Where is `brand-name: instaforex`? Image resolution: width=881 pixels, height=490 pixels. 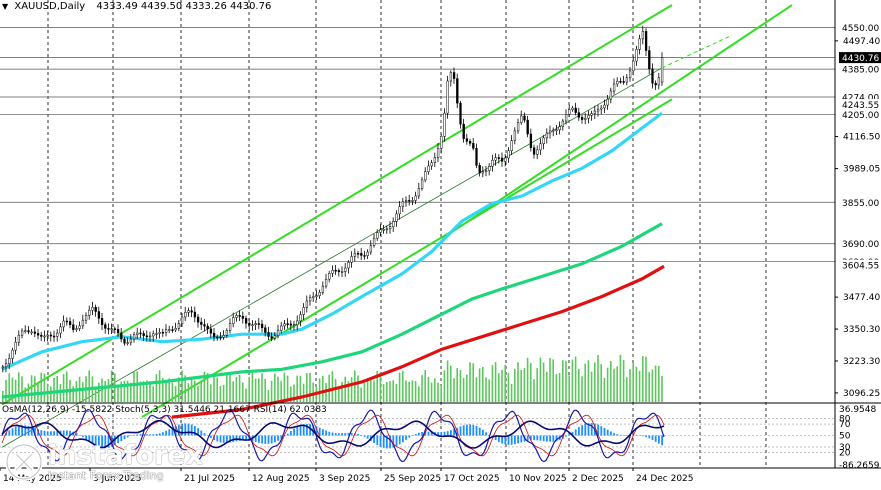 brand-name: instaforex is located at coordinates (126, 455).